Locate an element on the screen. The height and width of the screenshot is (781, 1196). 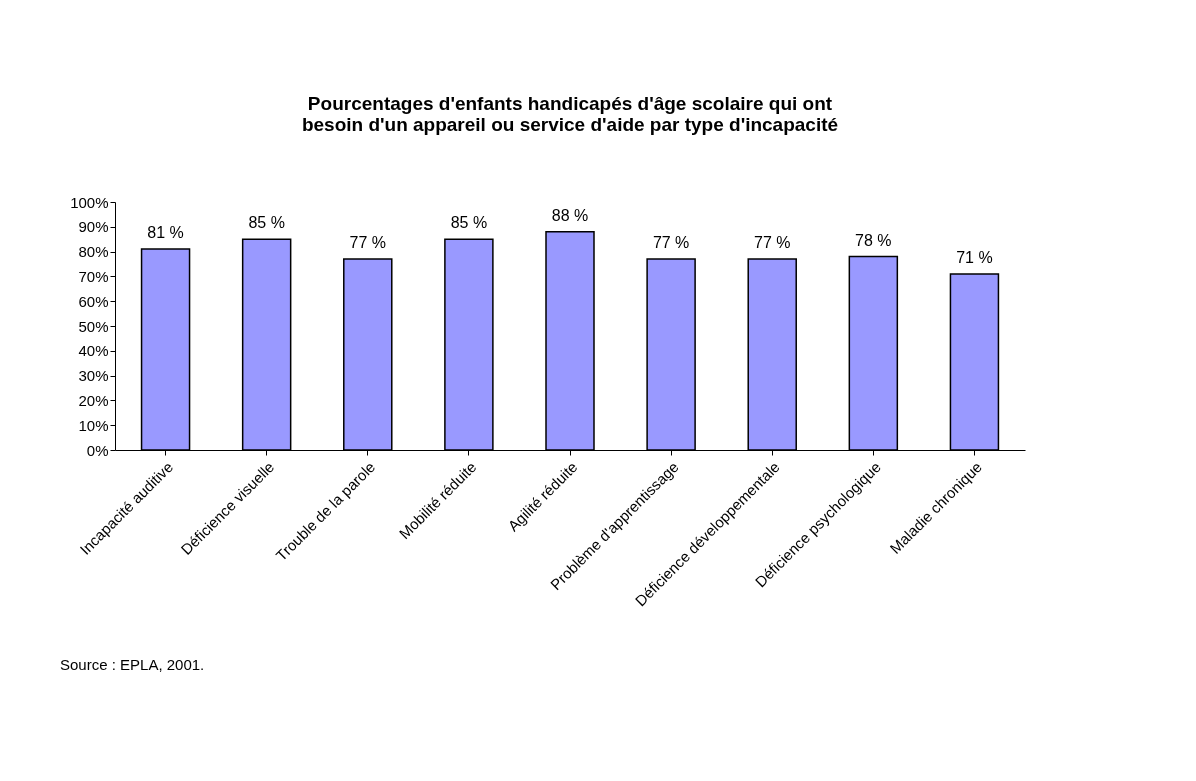
y-tick-label: 30% is located at coordinates (93, 376).